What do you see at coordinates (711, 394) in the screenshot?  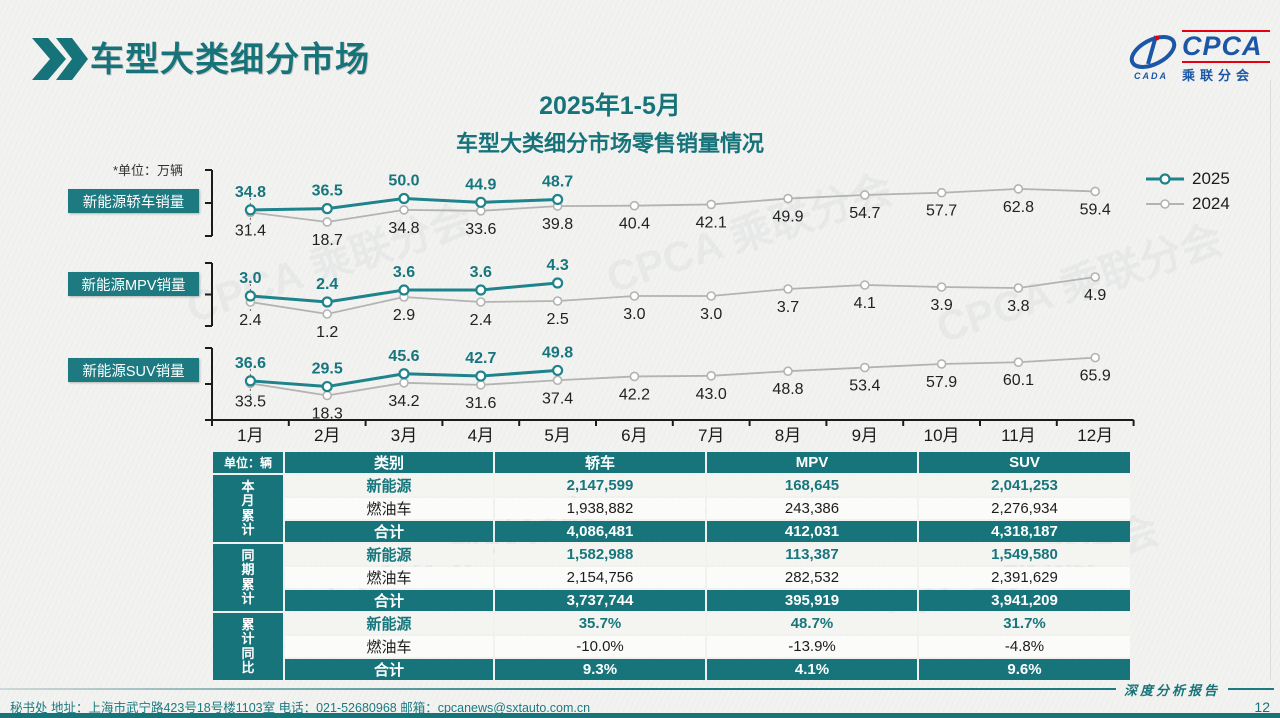 I see `value-label-2024: 43.0` at bounding box center [711, 394].